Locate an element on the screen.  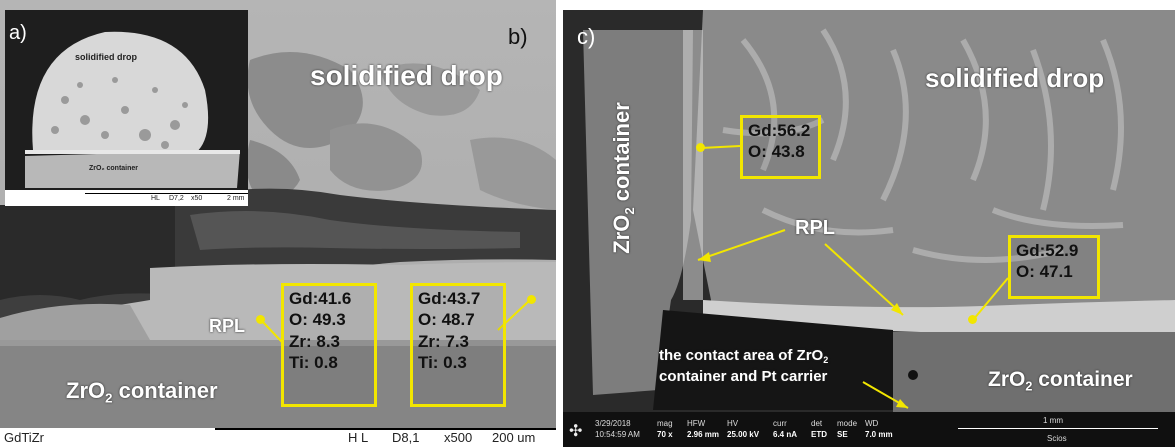
sem-mode-label: mode is located at coordinates (847, 423).